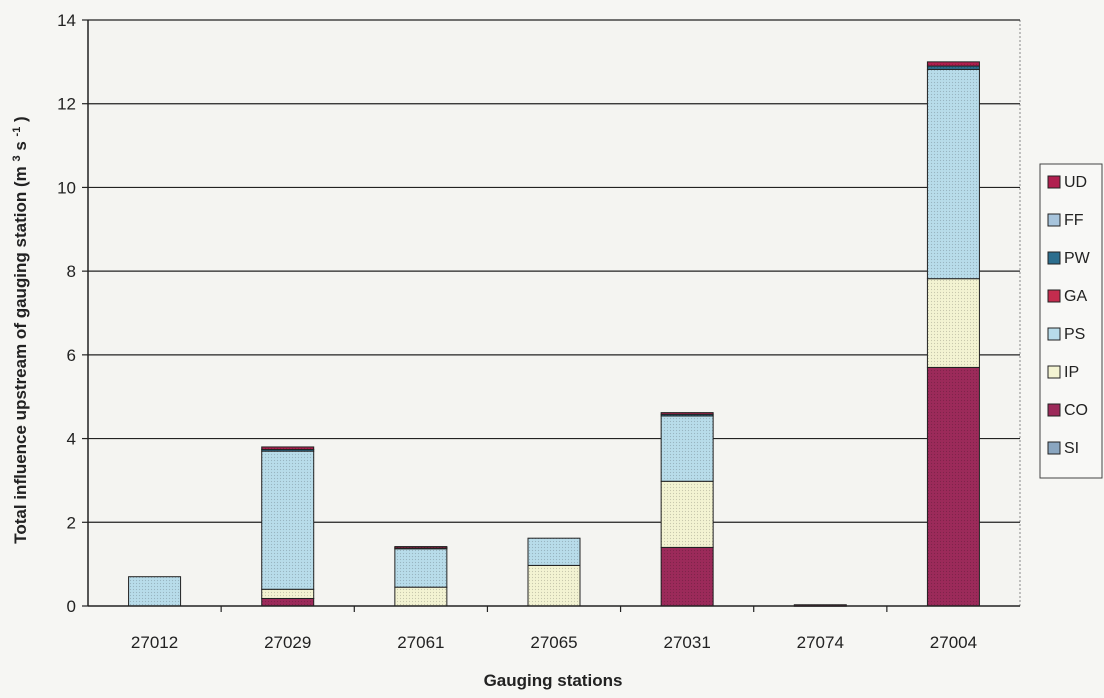  What do you see at coordinates (1076, 410) in the screenshot?
I see `legend-label: CO` at bounding box center [1076, 410].